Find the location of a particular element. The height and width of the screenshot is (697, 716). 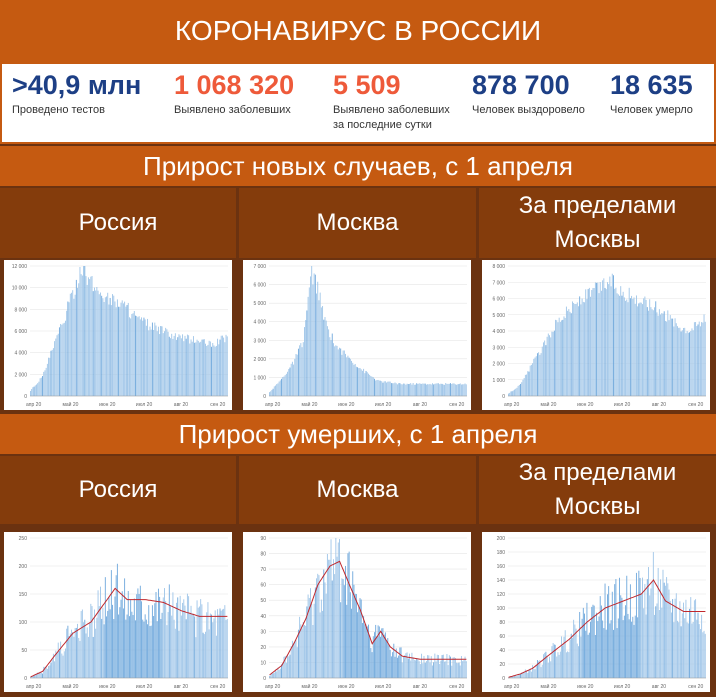

y-tick-label: 60 is located at coordinates (263, 586).